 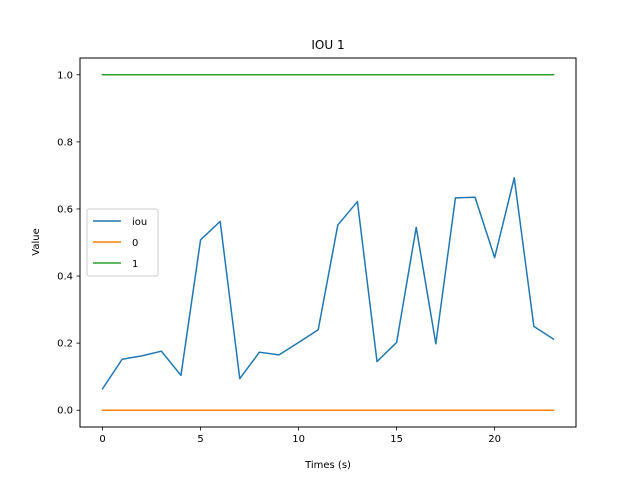 What do you see at coordinates (135, 243) in the screenshot?
I see `legend-label-1: 0` at bounding box center [135, 243].